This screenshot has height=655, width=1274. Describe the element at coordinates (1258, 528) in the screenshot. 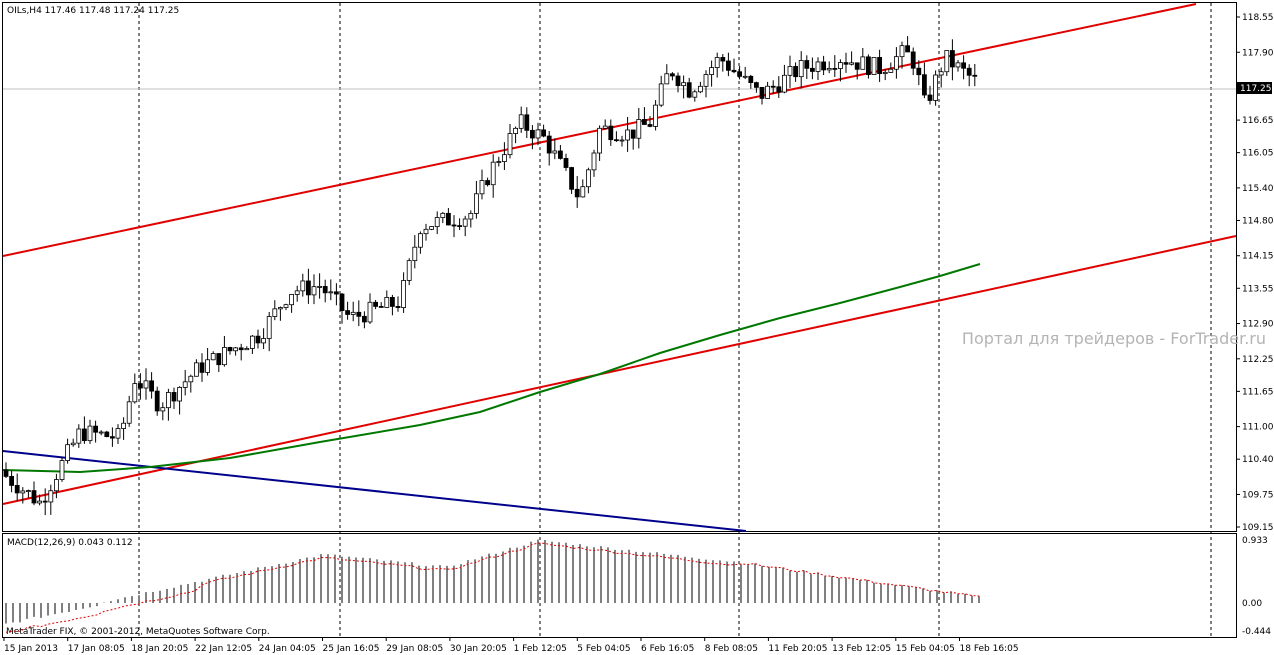

I see `price-tick-label: 109.15` at that location.